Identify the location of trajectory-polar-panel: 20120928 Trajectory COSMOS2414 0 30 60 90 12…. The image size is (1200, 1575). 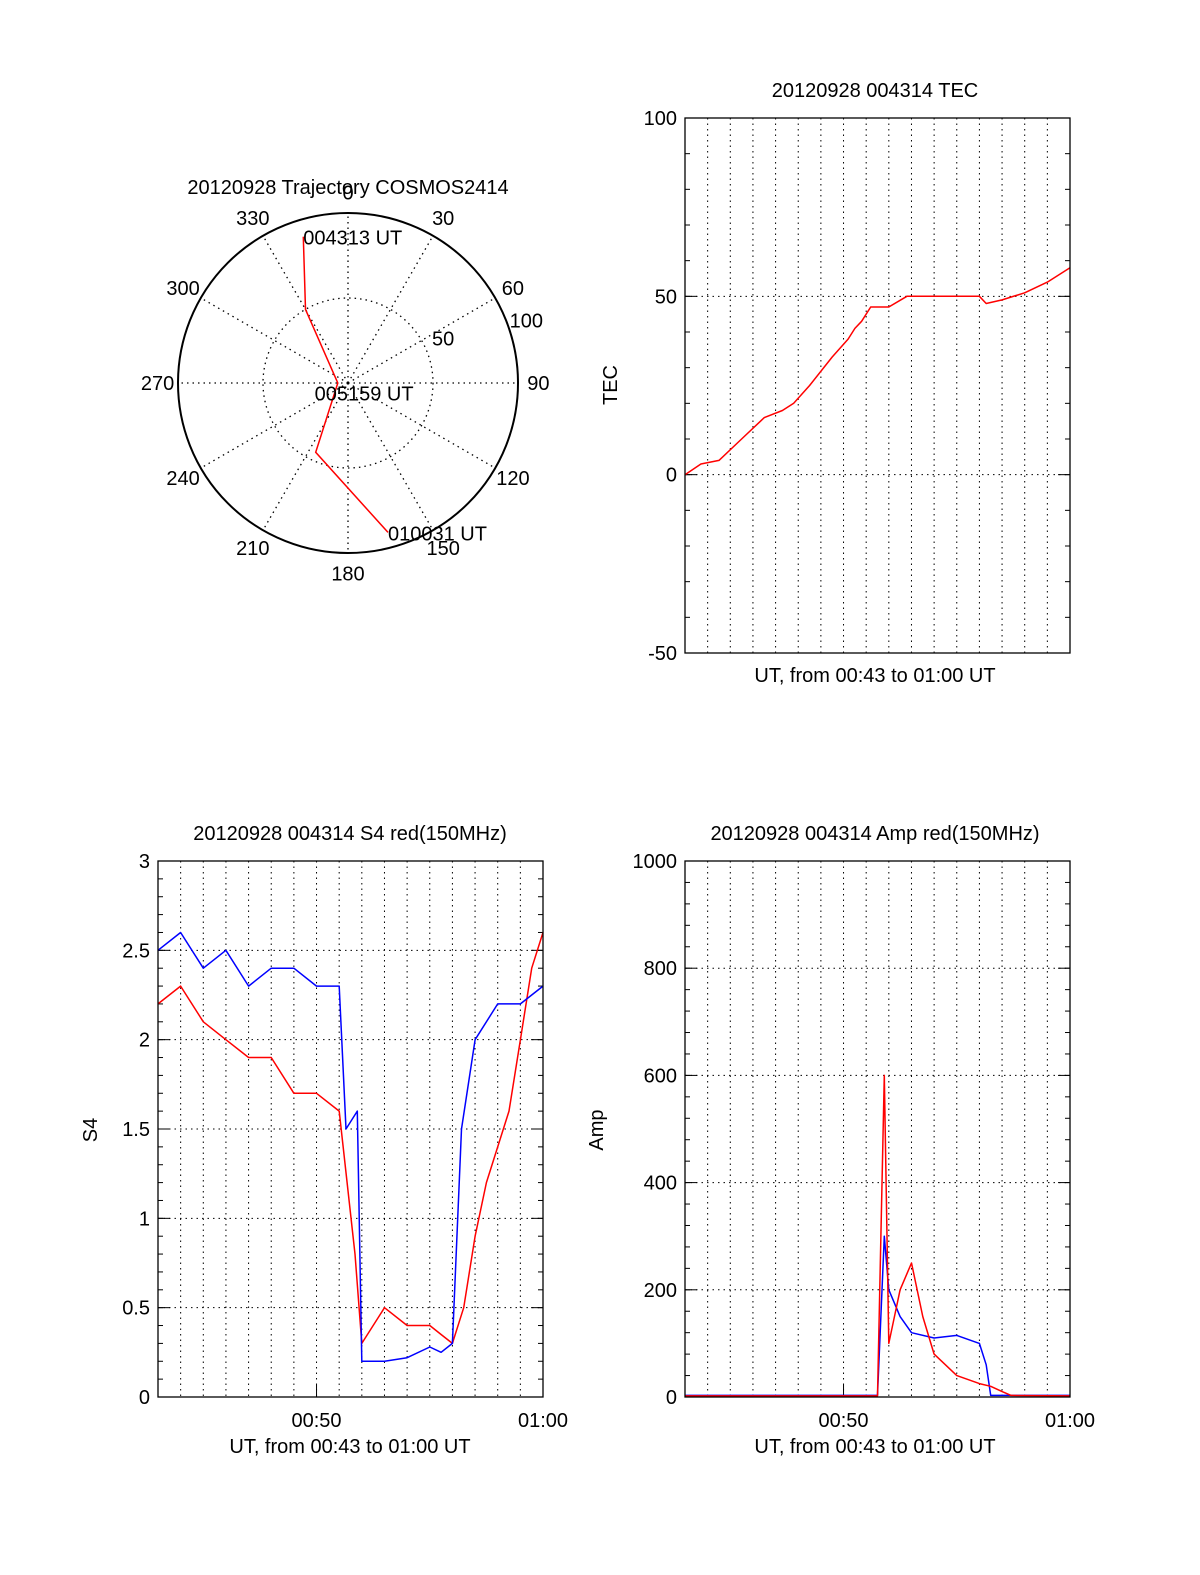
(345, 381).